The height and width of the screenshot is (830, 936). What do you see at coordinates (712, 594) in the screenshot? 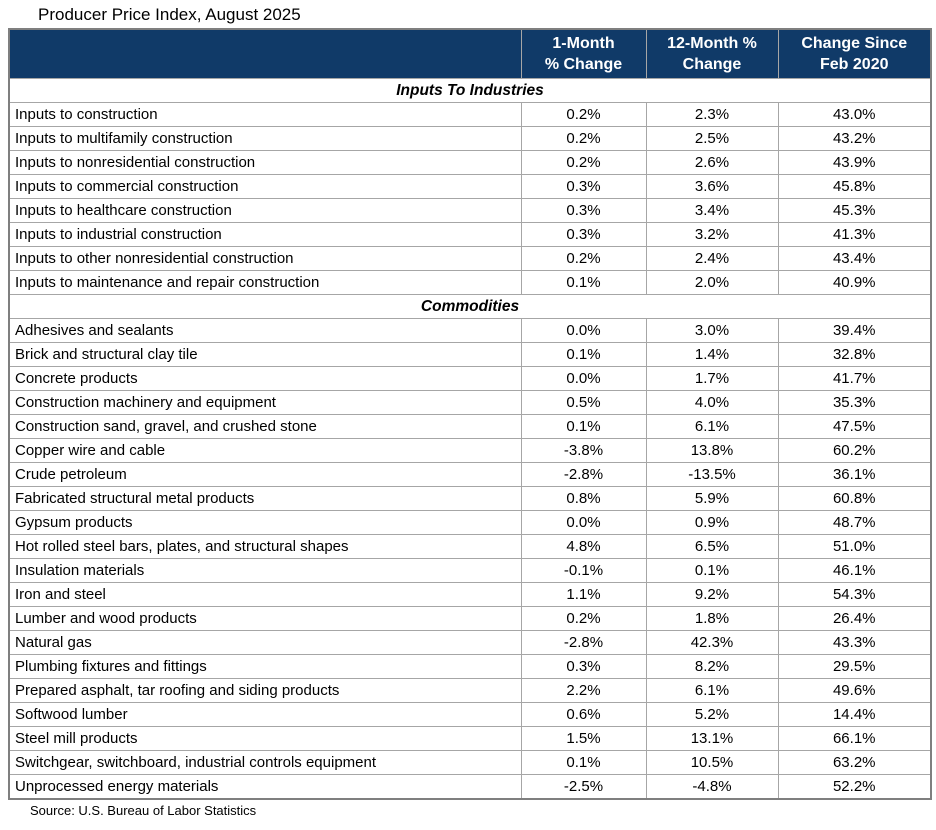
I see `twelve-month-change-cell: 9.2%` at bounding box center [712, 594].